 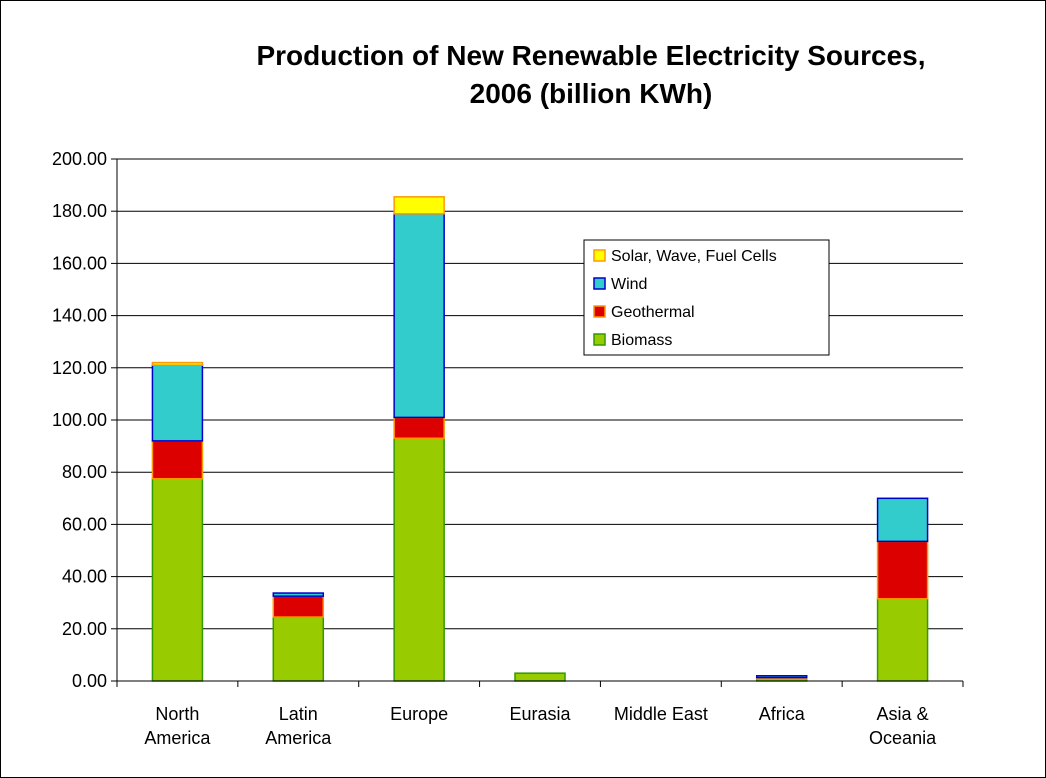 I want to click on y-tick-label: 140.00, so click(x=79, y=316).